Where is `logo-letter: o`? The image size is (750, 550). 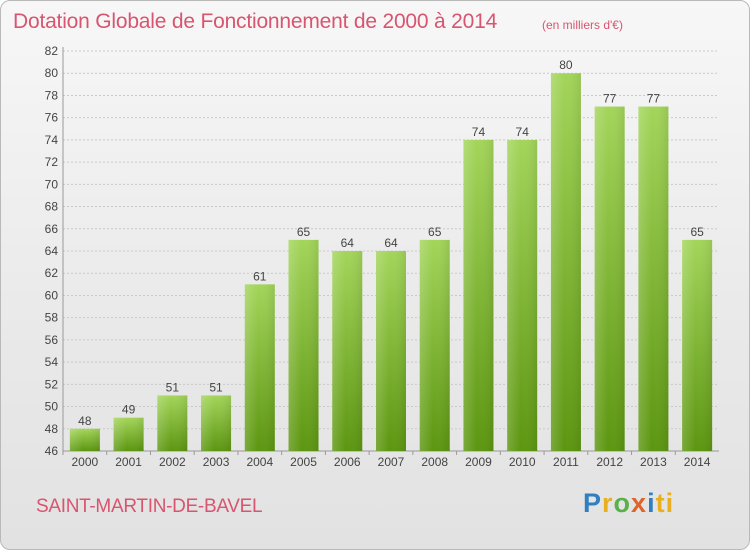 logo-letter: o is located at coordinates (622, 503).